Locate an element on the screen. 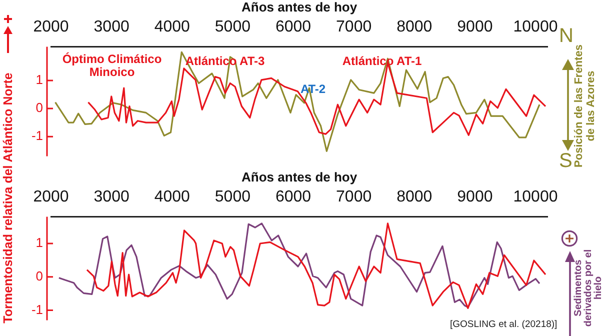  text: N is located at coordinates (566, 36).